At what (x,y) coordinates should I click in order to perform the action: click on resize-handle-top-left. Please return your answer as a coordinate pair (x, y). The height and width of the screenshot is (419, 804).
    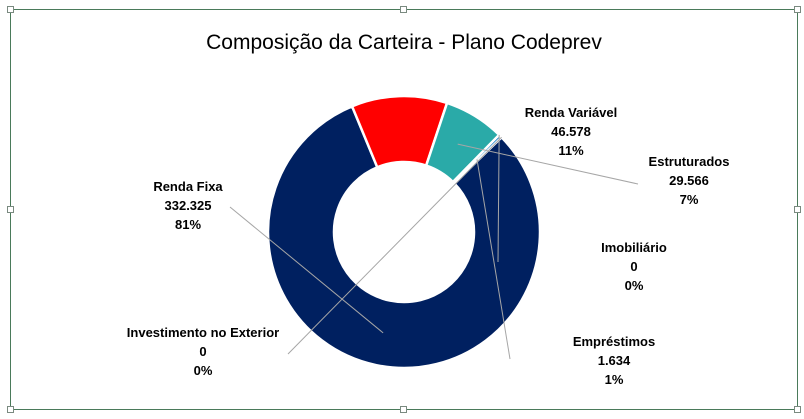
    Looking at the image, I should click on (10, 9).